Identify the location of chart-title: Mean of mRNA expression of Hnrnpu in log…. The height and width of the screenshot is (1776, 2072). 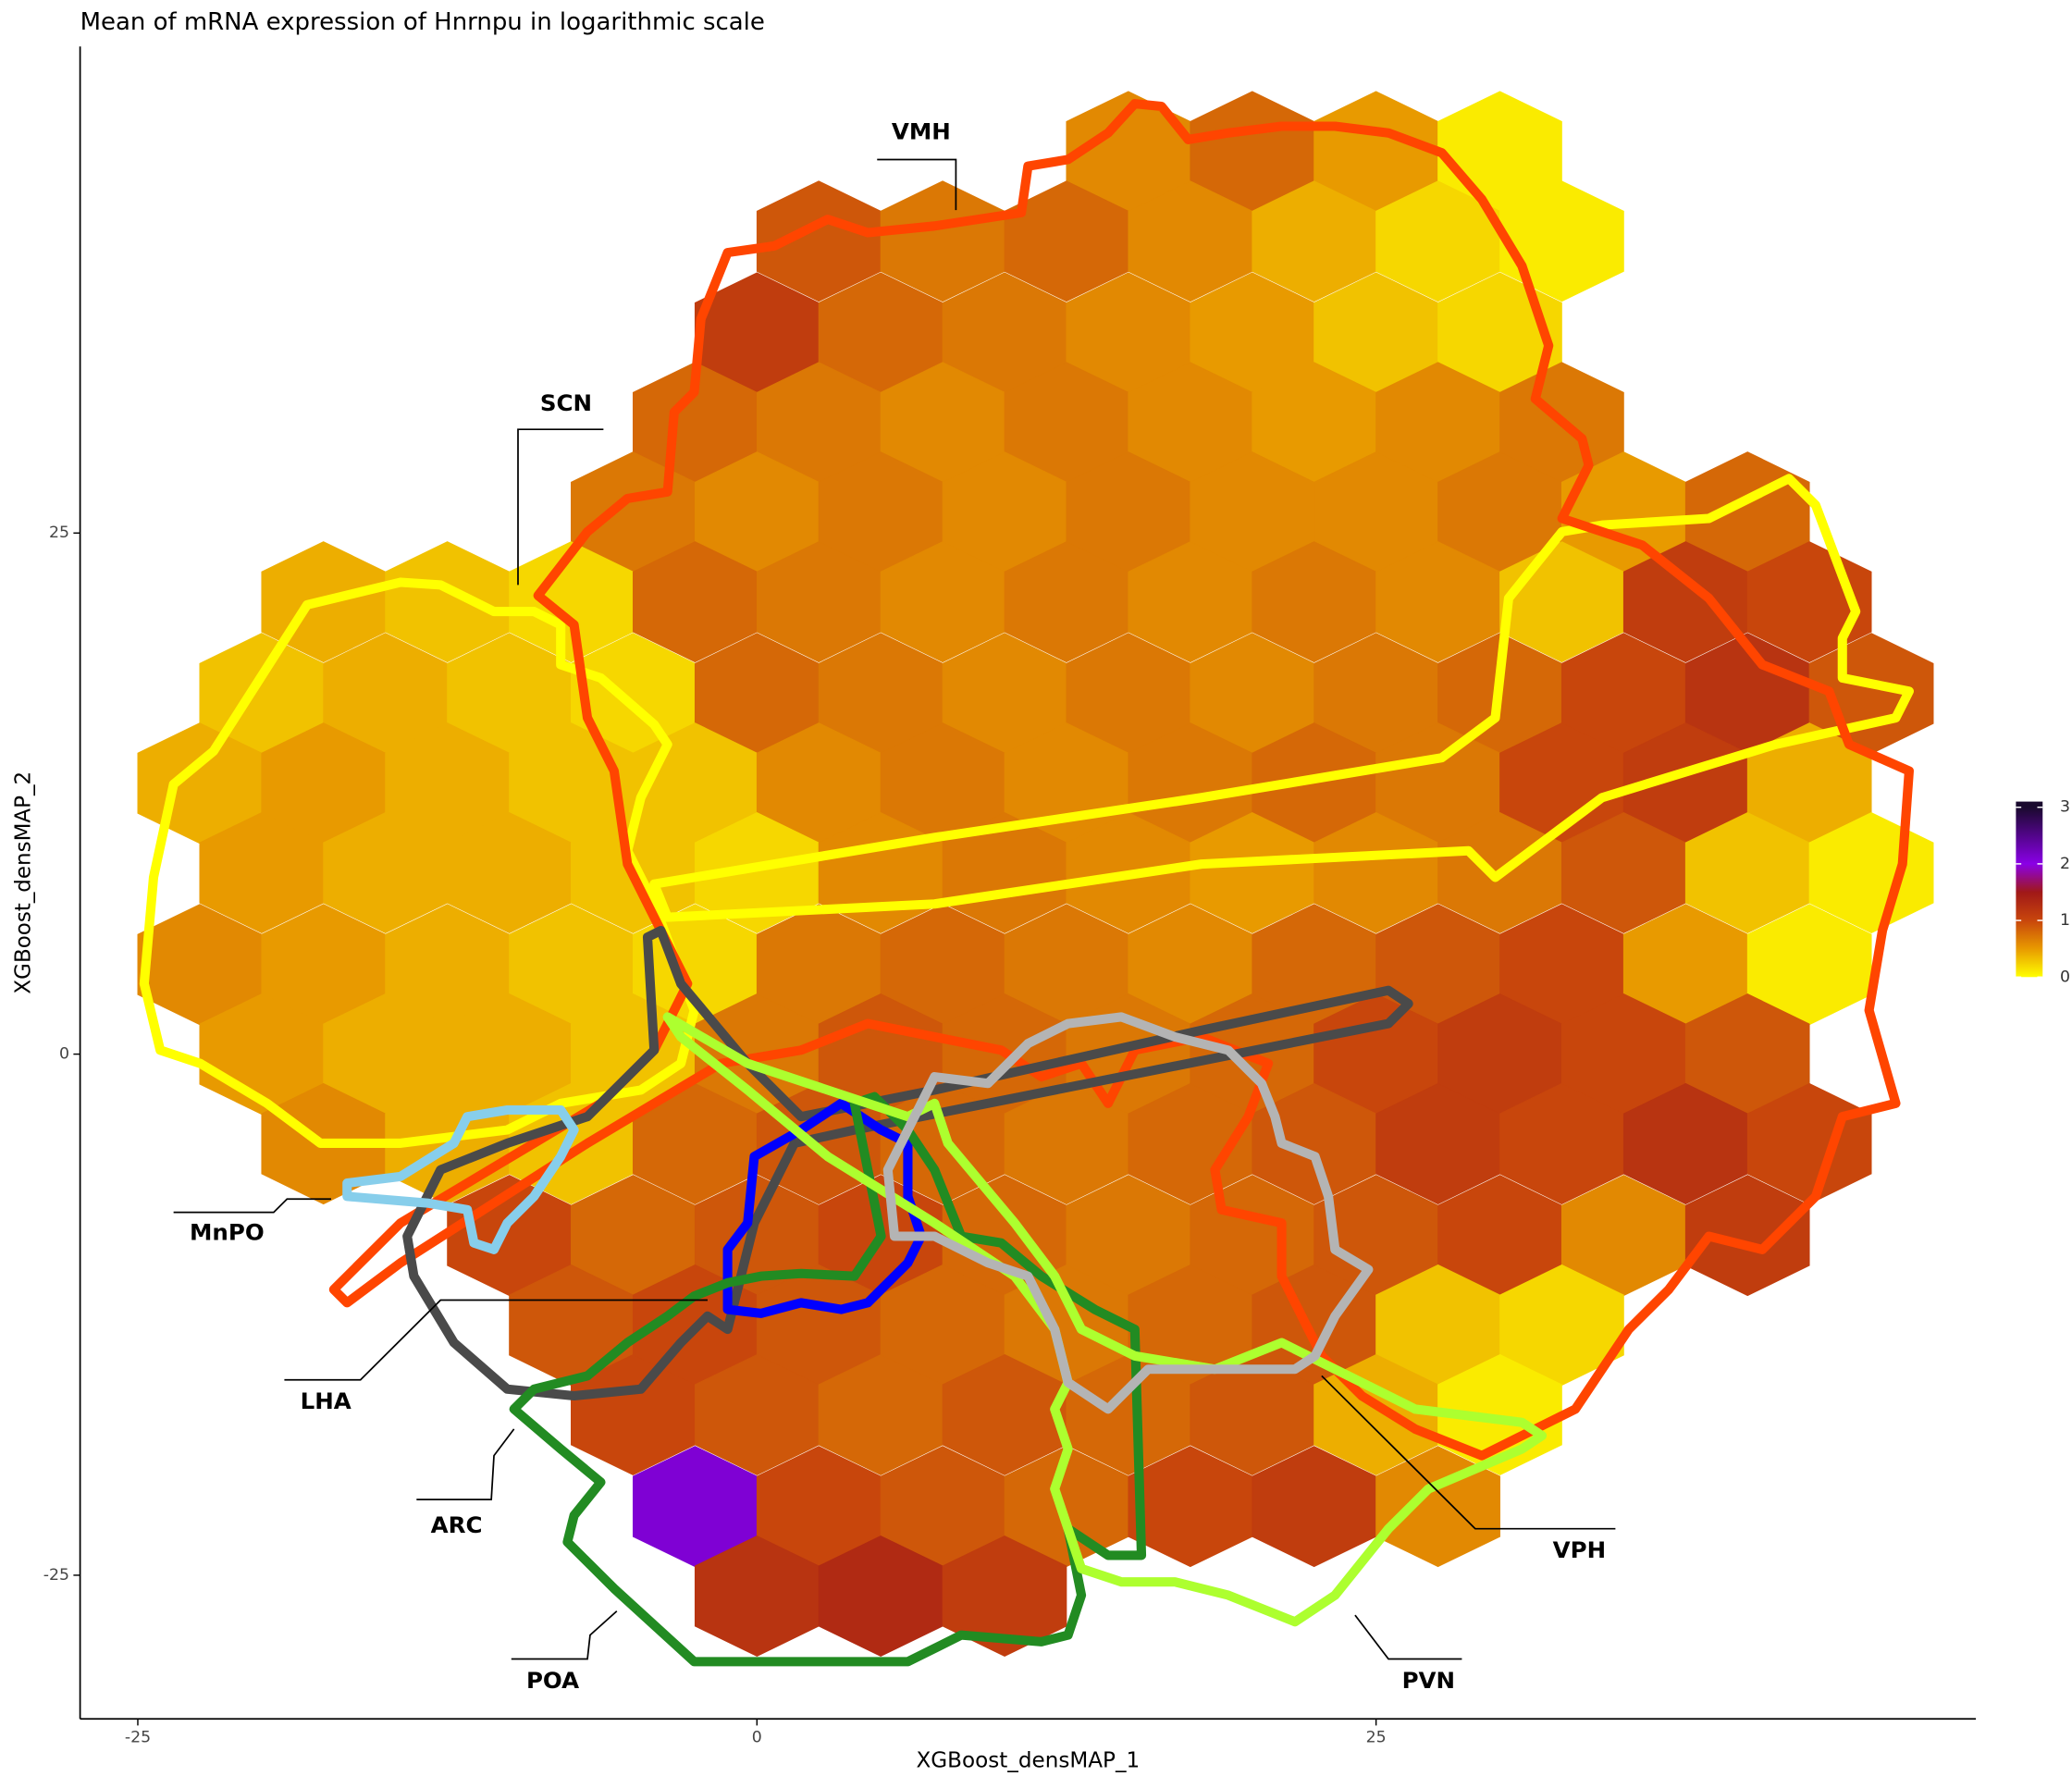
(423, 22).